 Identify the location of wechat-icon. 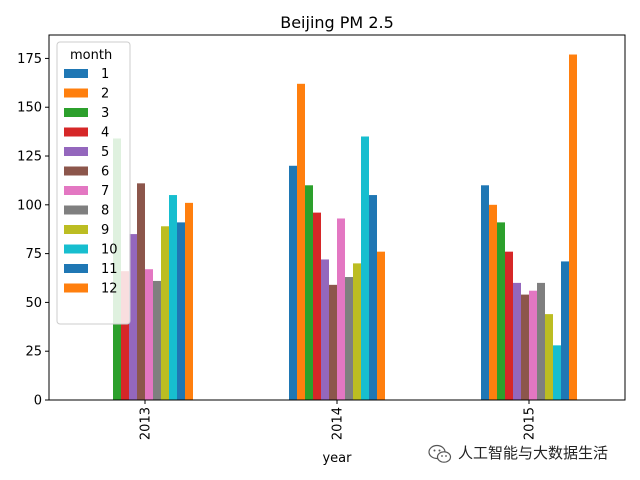
(440, 453).